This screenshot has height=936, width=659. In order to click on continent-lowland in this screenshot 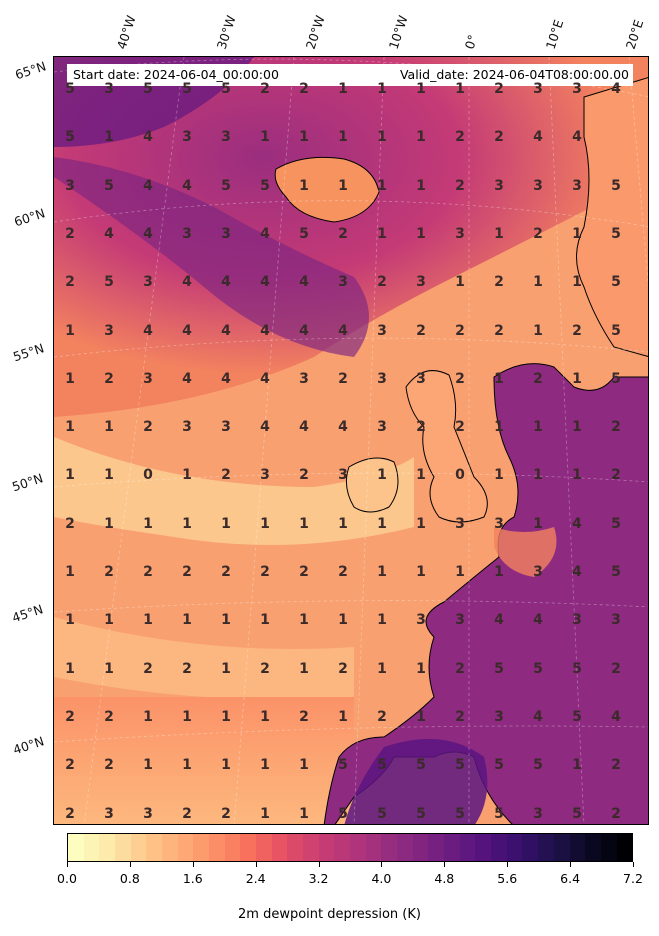, I will do `click(525, 552)`.